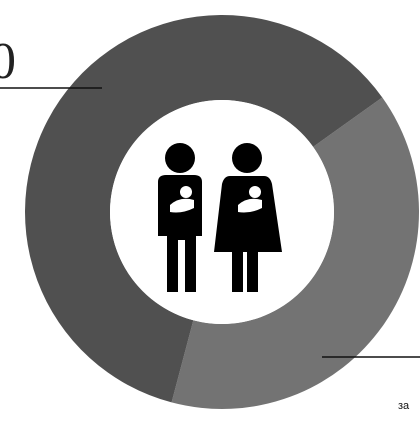  I want to click on left-value-label: 0, so click(8, 61).